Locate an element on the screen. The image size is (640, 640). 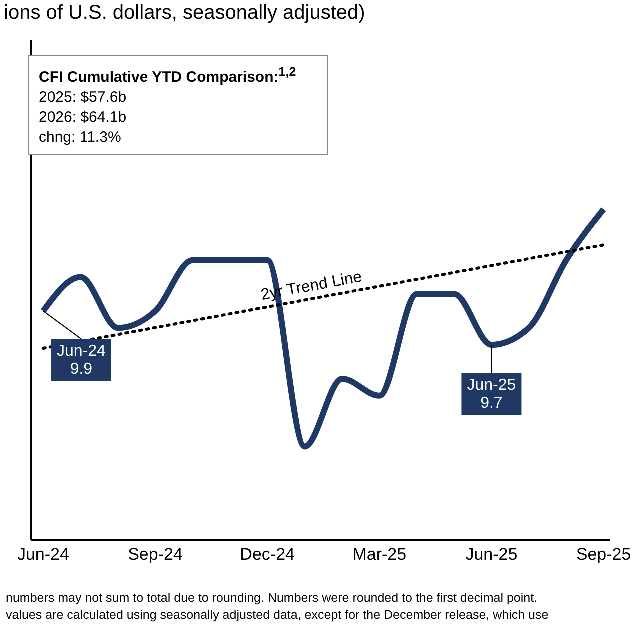
text: 2yr Trend Line is located at coordinates (312, 286).